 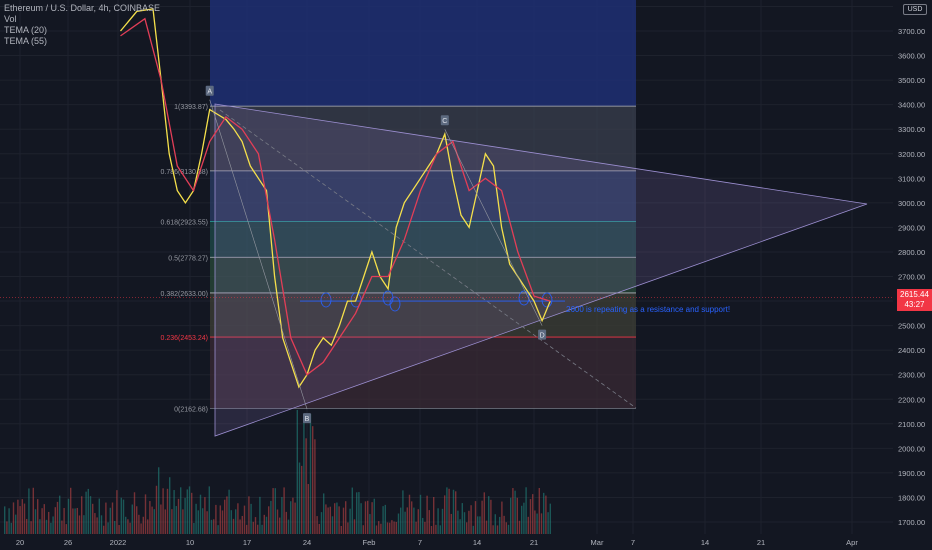 I want to click on time-tick-label: 7, so click(x=420, y=542).